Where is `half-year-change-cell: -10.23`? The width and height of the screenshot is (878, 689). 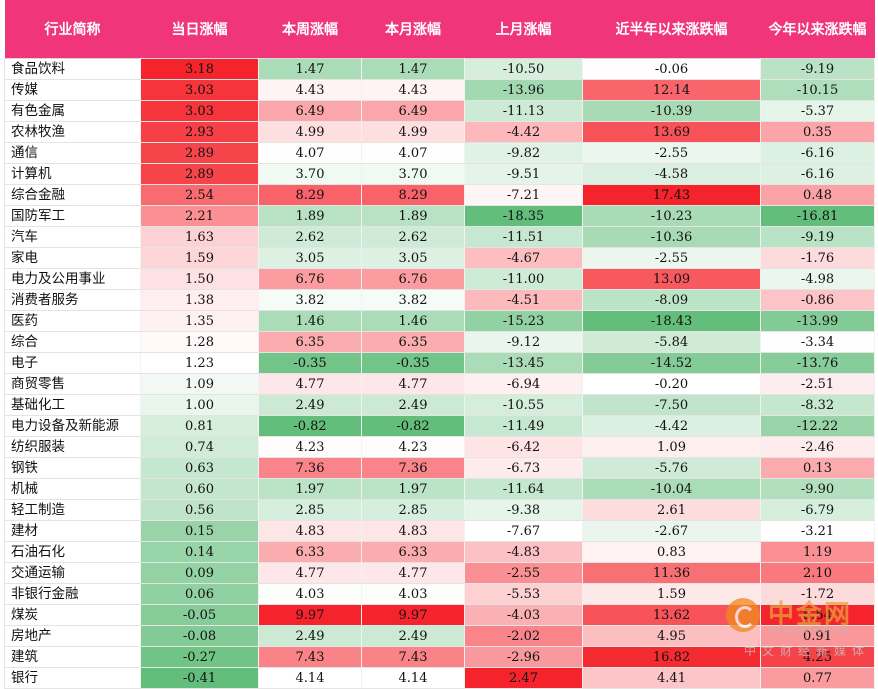
half-year-change-cell: -10.23 is located at coordinates (671, 216).